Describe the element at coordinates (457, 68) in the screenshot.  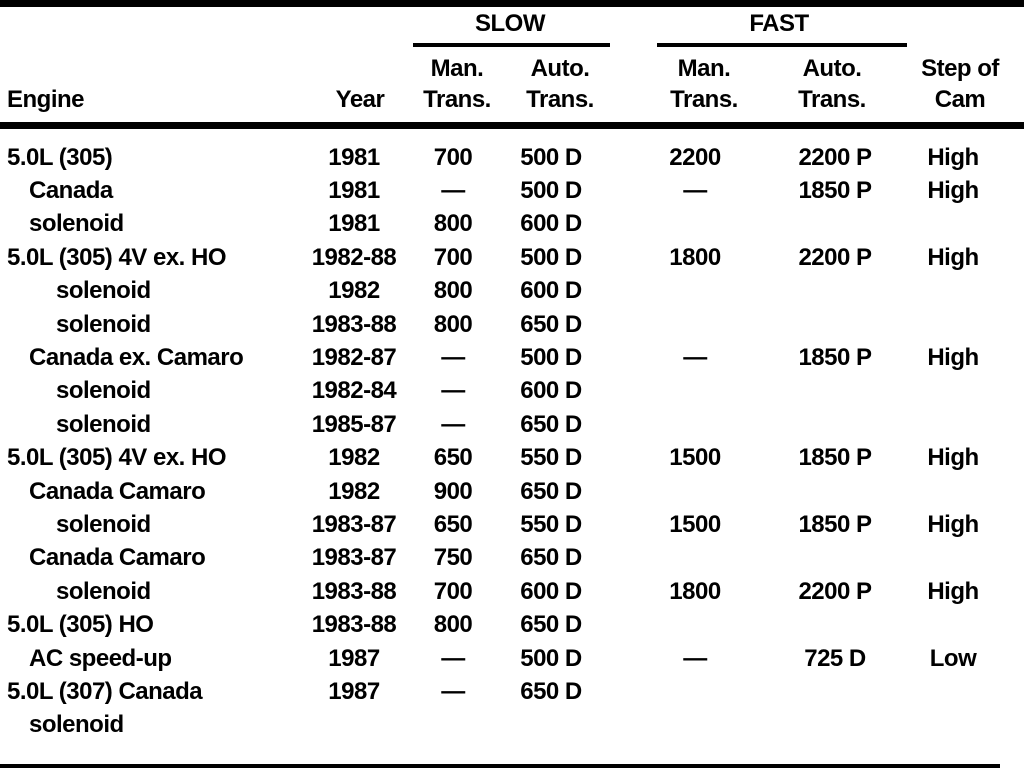
I see `slow-man-trans-header-line1: Man.` at that location.